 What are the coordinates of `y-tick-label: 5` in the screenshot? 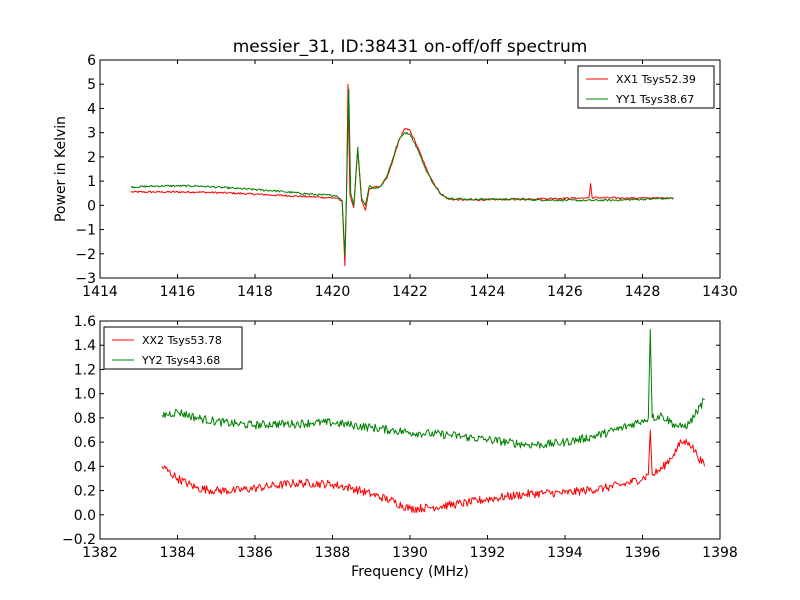 It's located at (91, 85).